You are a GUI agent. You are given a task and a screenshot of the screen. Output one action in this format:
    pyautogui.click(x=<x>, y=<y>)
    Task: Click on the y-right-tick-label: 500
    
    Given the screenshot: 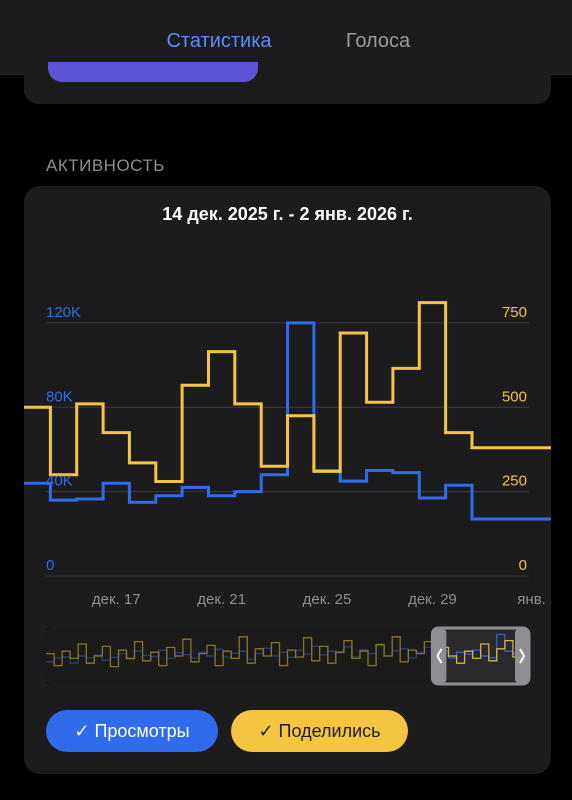 What is the action you would take?
    pyautogui.click(x=514, y=396)
    